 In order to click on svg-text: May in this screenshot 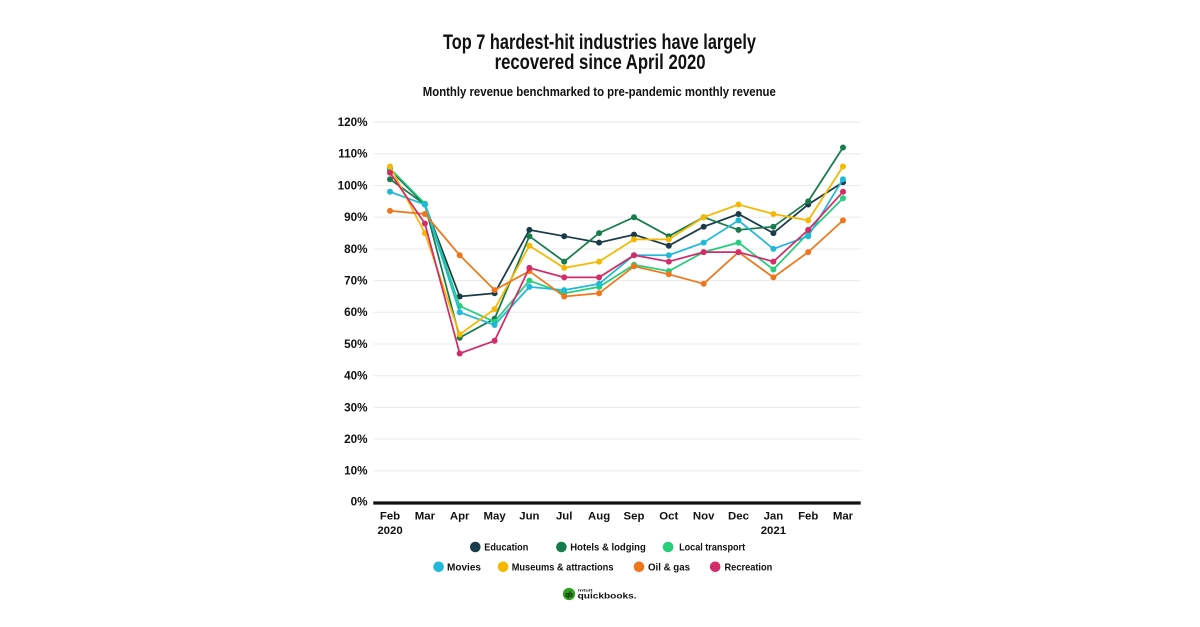, I will do `click(495, 516)`.